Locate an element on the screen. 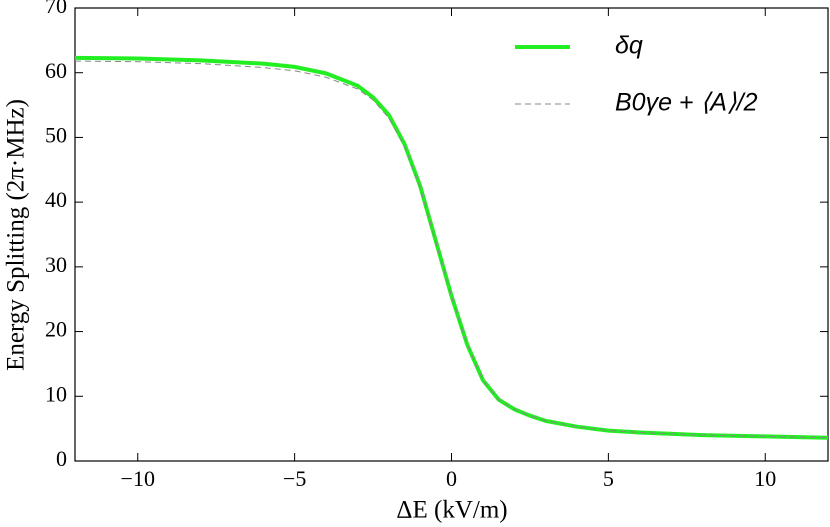 Image resolution: width=830 pixels, height=527 pixels. y-axis-label: Energy Splitting (2π·MHz) is located at coordinates (16, 235).